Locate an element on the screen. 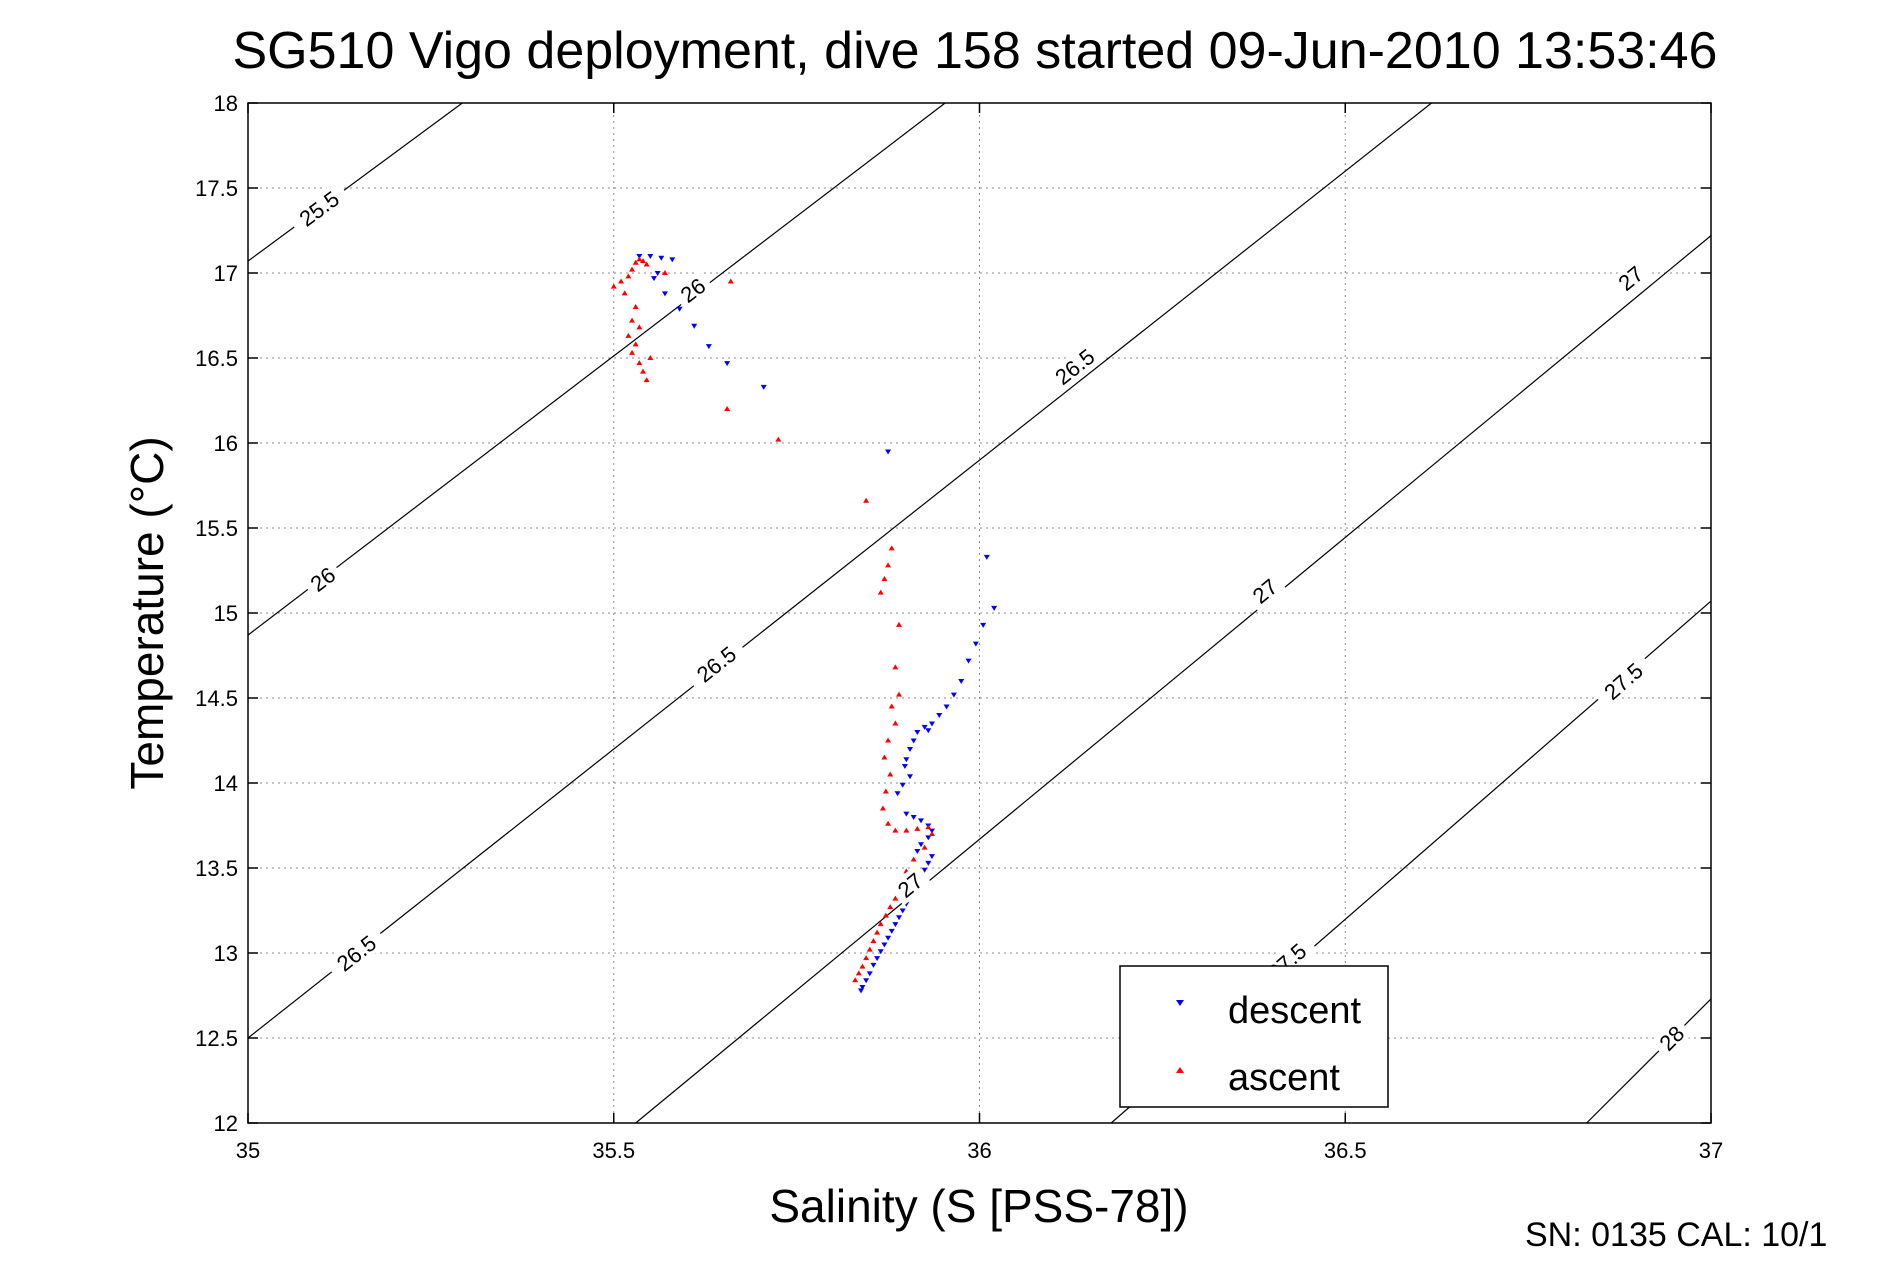 Image resolution: width=1891 pixels, height=1262 pixels. series-descent is located at coordinates (817, 624).